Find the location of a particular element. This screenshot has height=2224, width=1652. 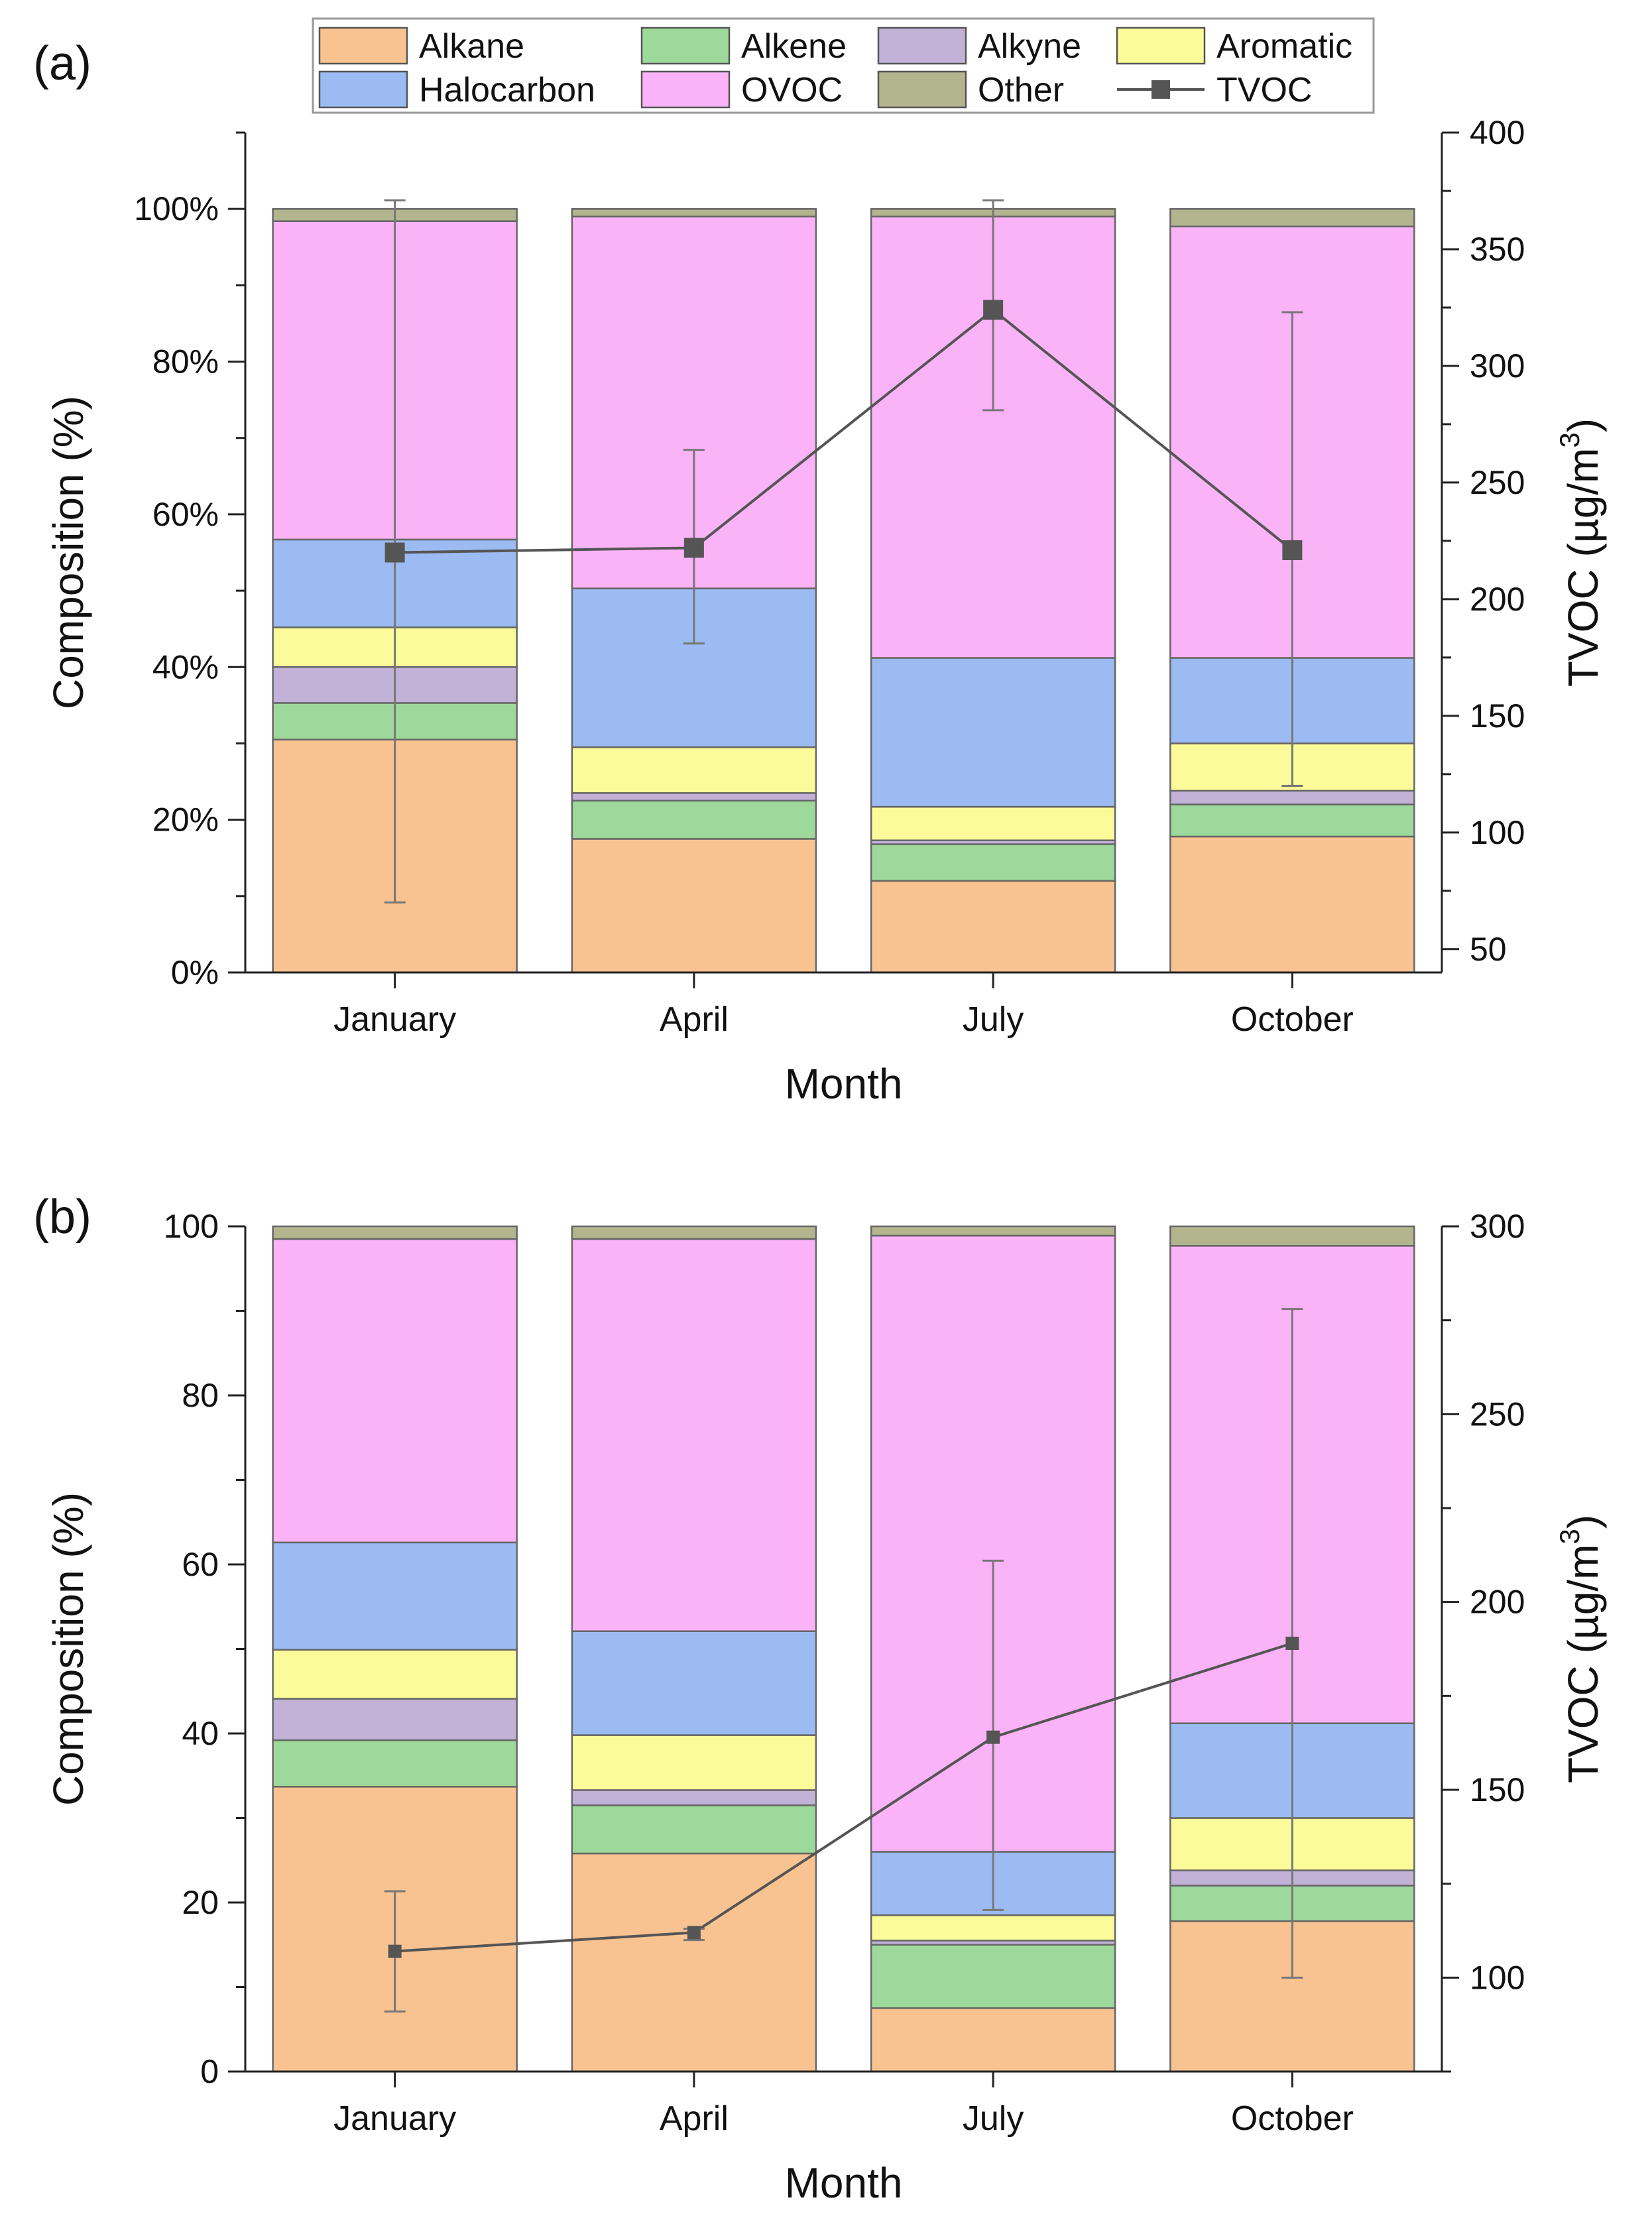

panel-a-bar-october-other is located at coordinates (1292, 217).